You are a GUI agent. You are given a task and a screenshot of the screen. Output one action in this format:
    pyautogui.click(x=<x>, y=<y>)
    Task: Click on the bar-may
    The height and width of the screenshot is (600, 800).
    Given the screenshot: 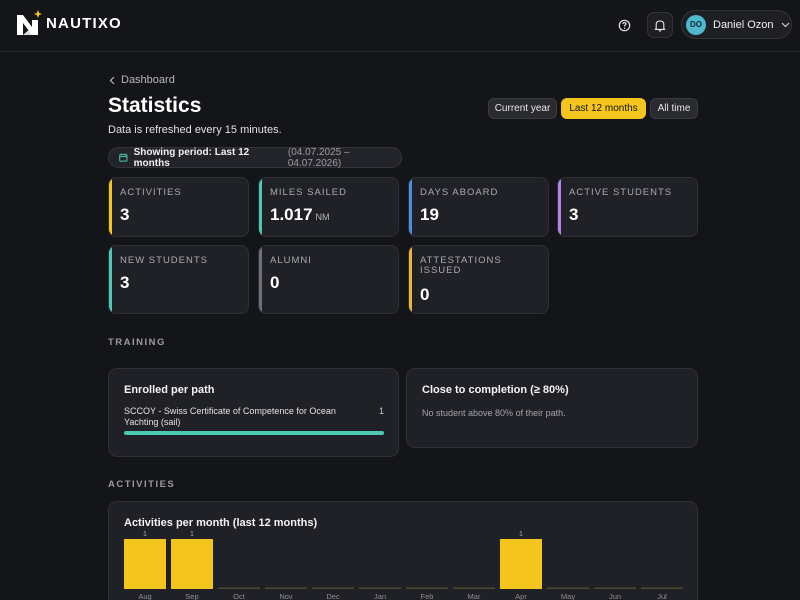 What is the action you would take?
    pyautogui.click(x=568, y=588)
    